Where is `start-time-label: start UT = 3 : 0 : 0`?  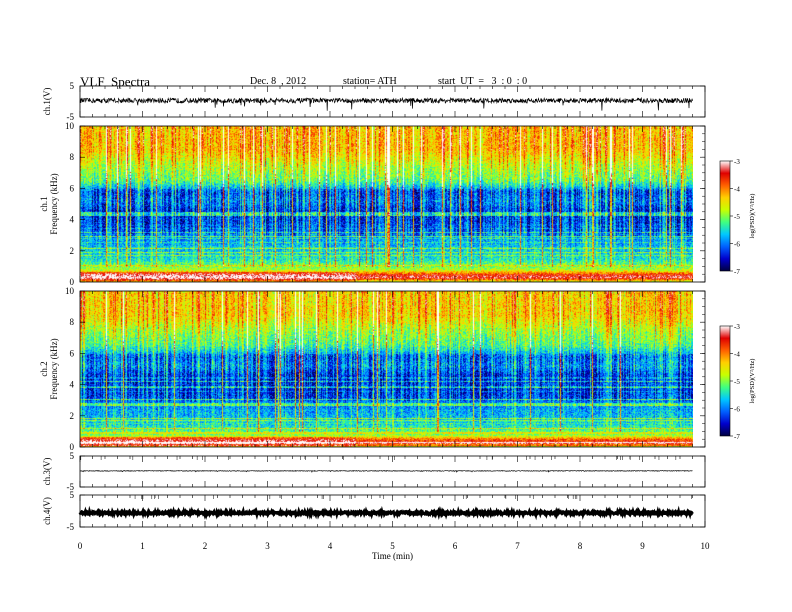 start-time-label: start UT = 3 : 0 : 0 is located at coordinates (483, 81).